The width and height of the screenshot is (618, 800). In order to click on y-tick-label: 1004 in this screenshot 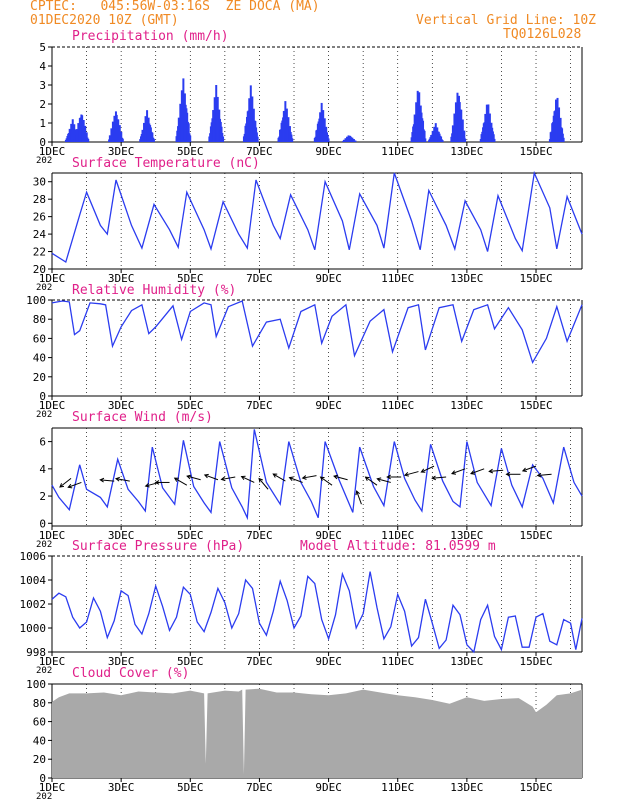, I will do `click(33, 580)`.